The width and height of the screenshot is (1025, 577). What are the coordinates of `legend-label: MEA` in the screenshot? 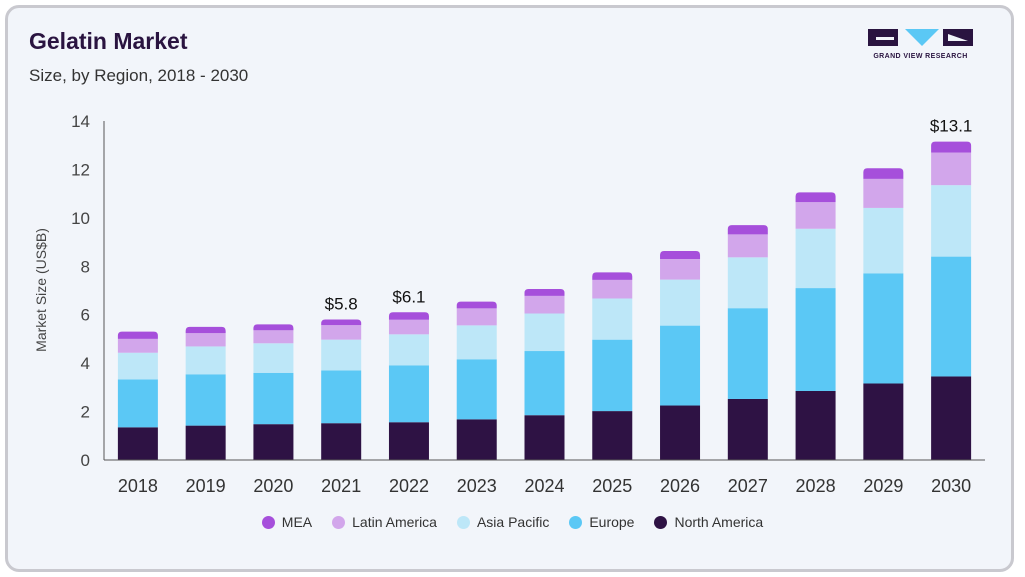 It's located at (297, 522).